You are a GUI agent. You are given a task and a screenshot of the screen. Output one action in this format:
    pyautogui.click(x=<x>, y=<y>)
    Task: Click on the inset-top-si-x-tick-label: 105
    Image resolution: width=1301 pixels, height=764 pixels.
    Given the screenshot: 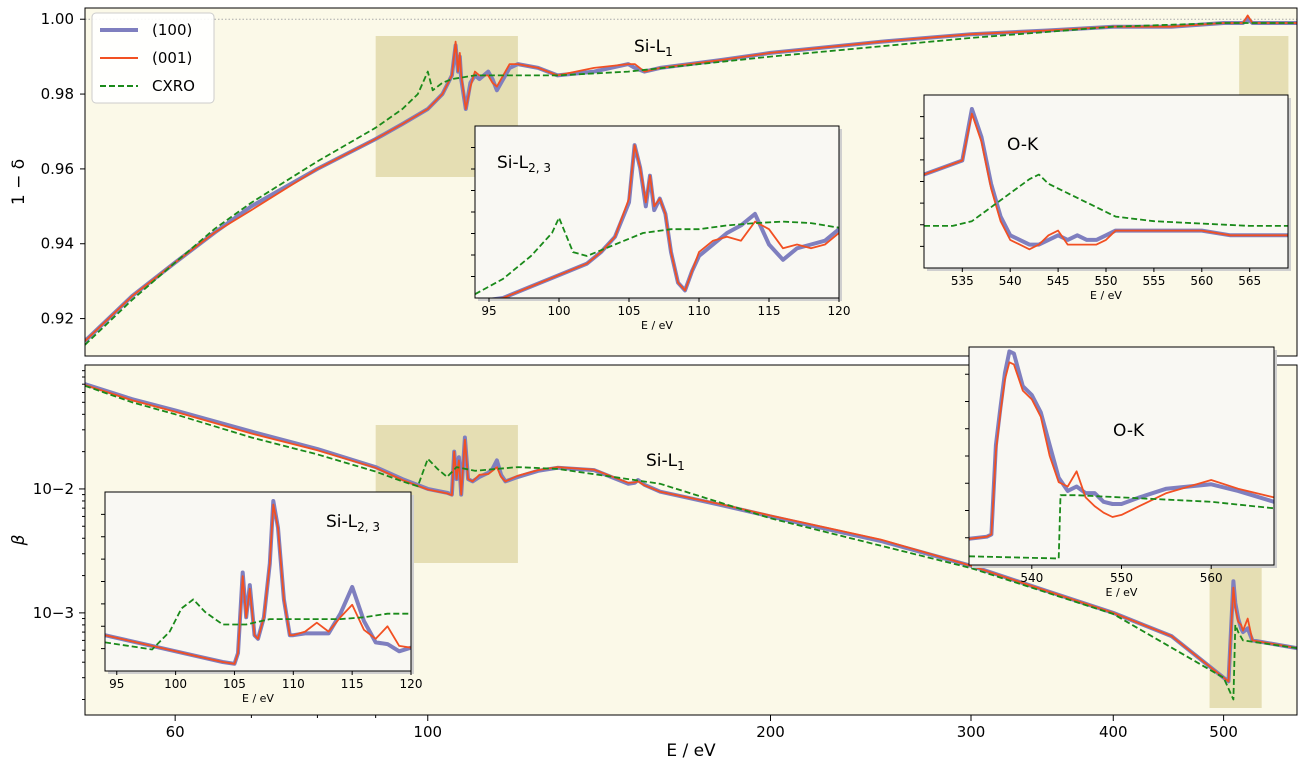 What is the action you would take?
    pyautogui.click(x=629, y=311)
    